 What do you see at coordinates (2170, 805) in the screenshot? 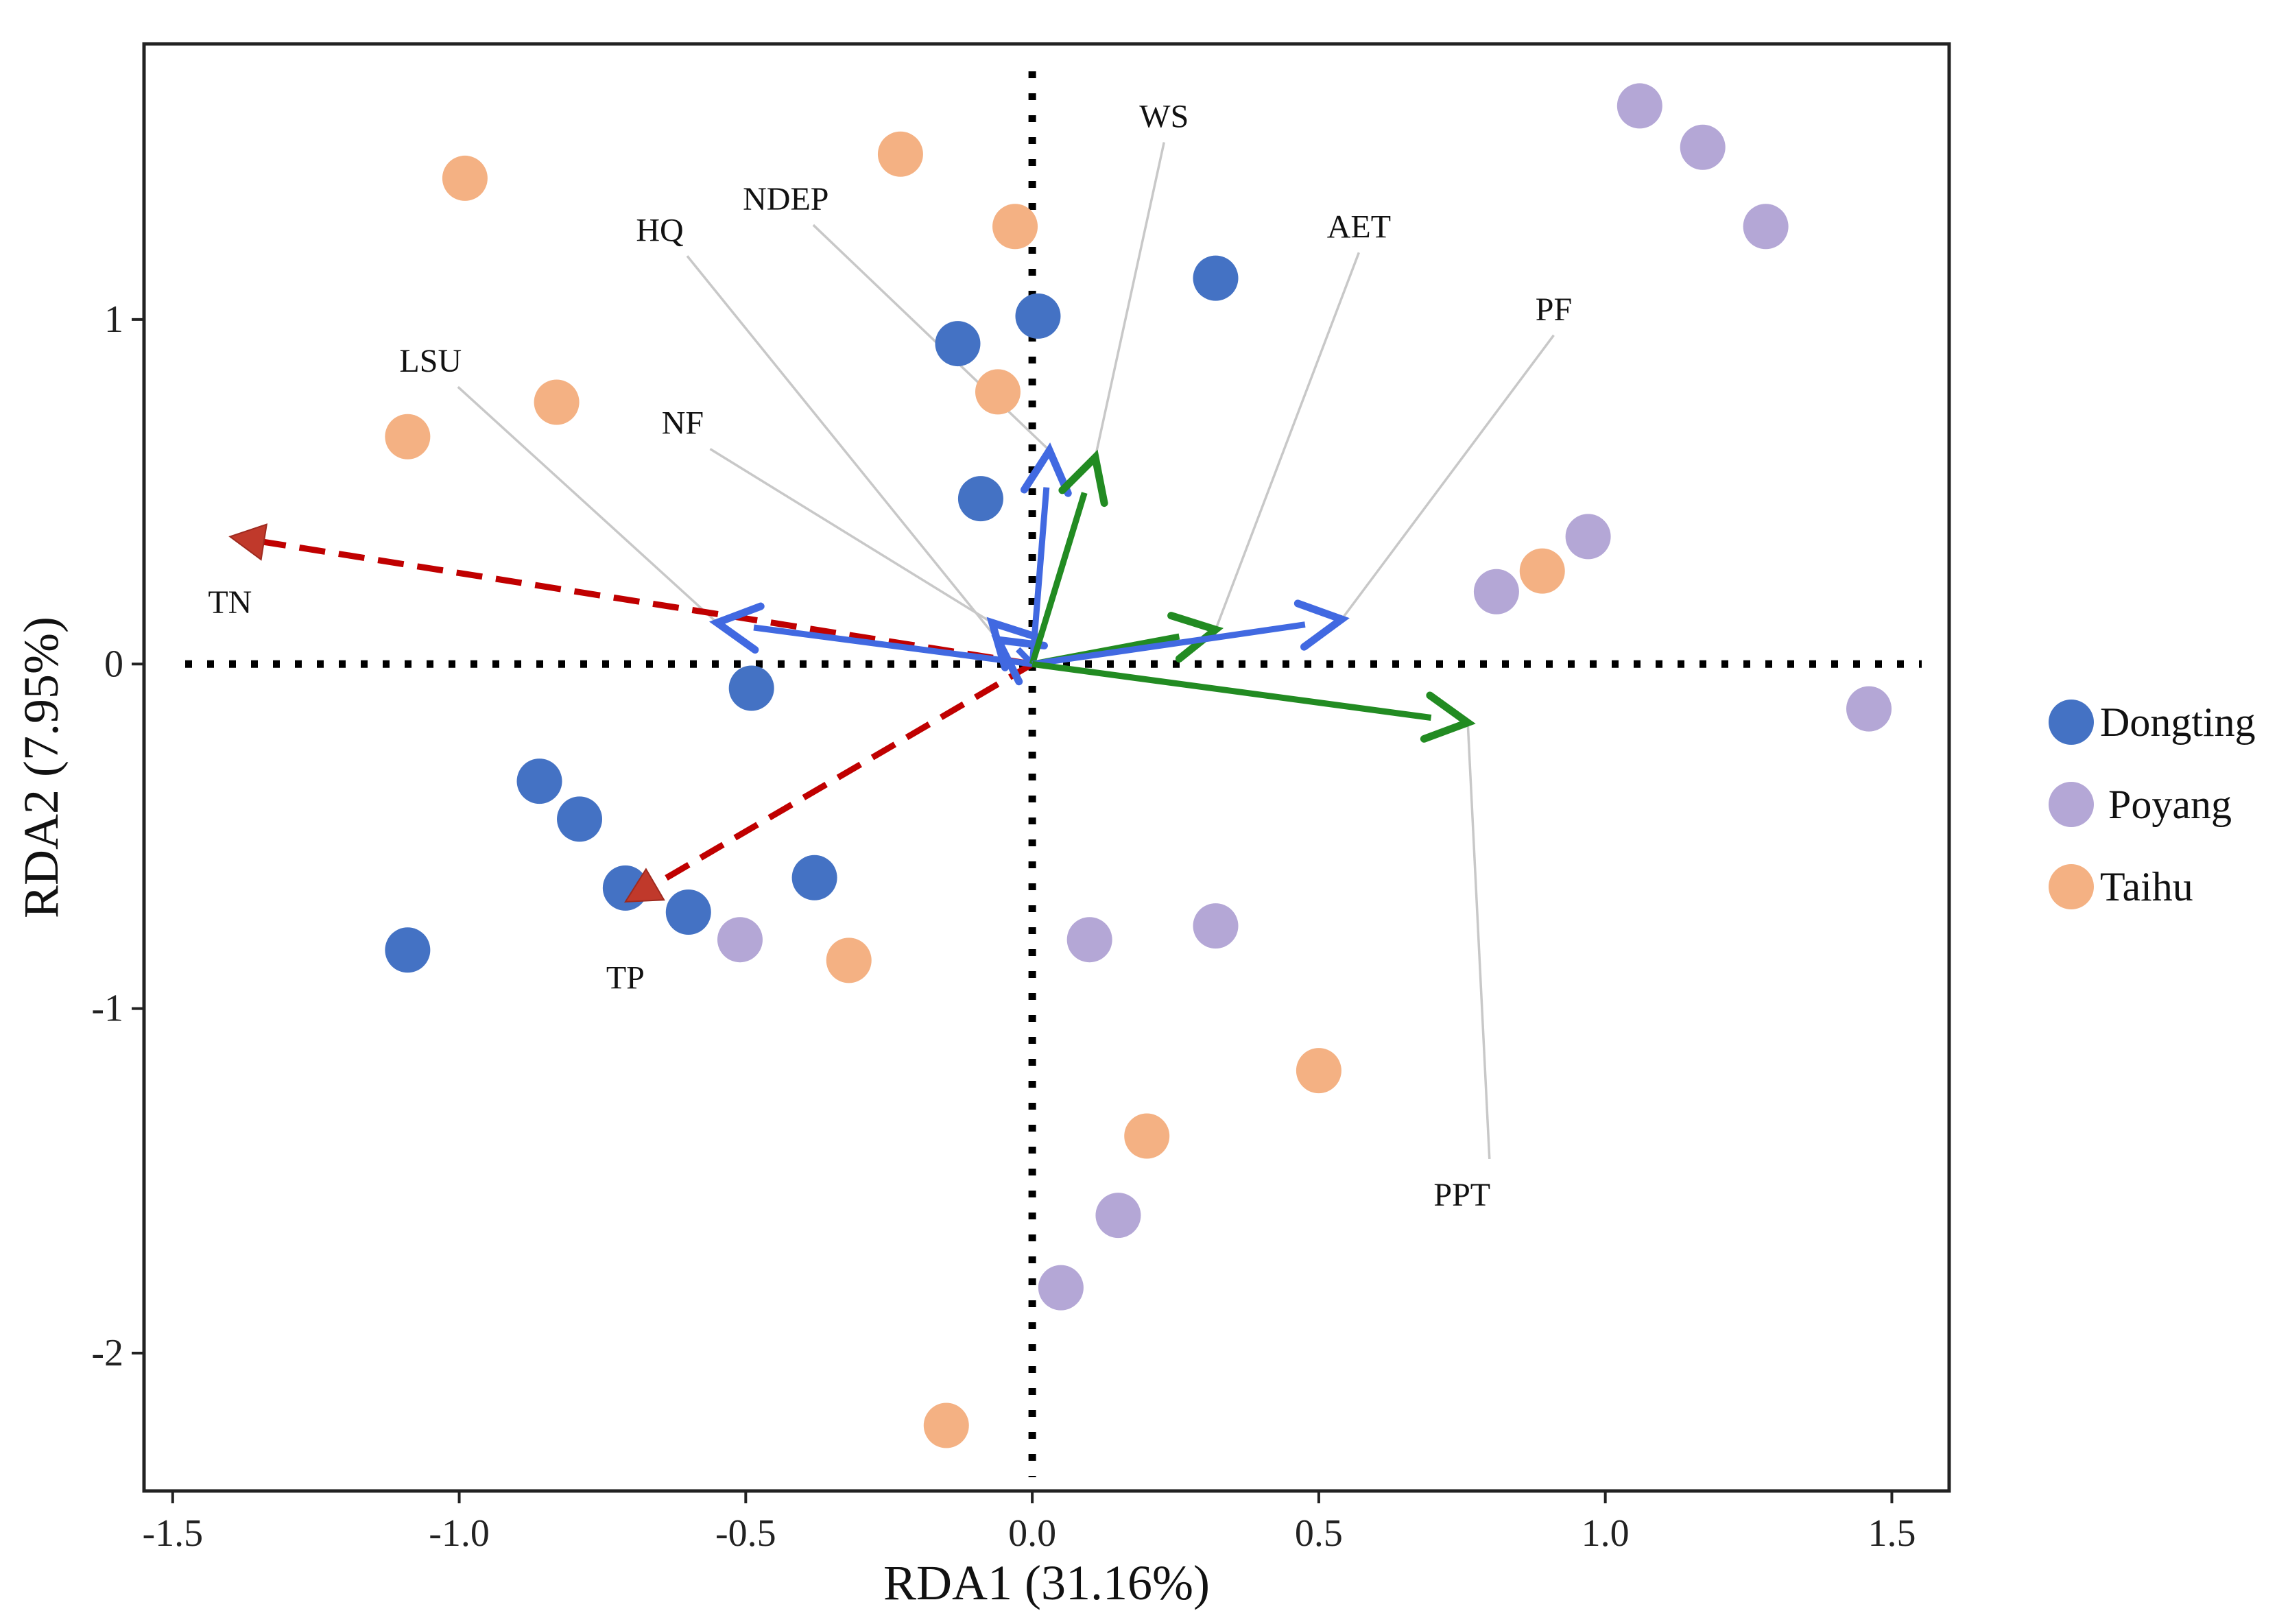
I see `legend-label: Poyang` at bounding box center [2170, 805].